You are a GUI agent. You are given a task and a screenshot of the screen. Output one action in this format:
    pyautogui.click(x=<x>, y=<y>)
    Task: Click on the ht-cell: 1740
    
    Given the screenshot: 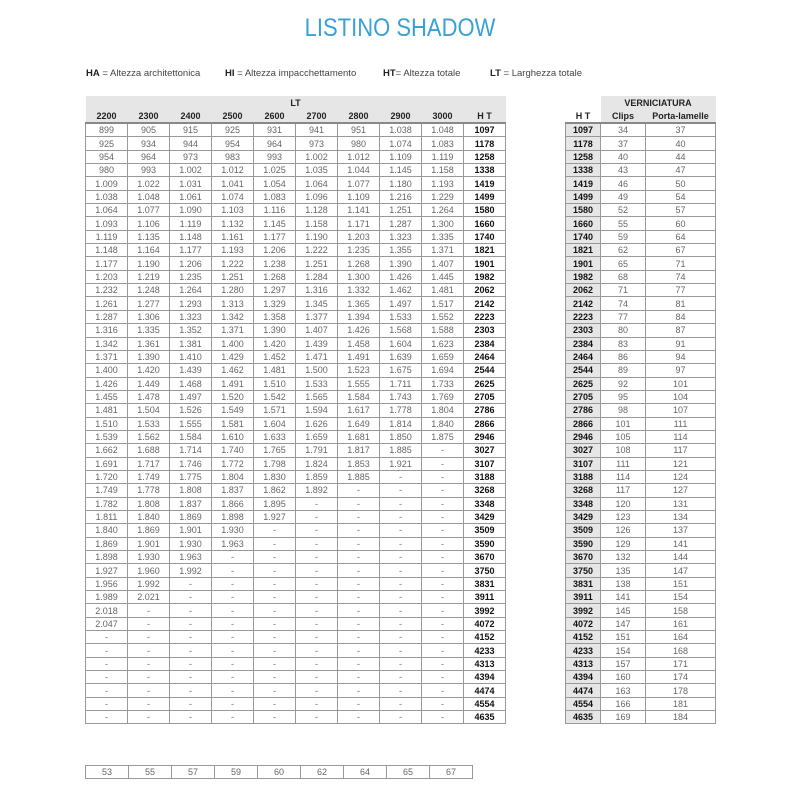 What is the action you would take?
    pyautogui.click(x=484, y=237)
    